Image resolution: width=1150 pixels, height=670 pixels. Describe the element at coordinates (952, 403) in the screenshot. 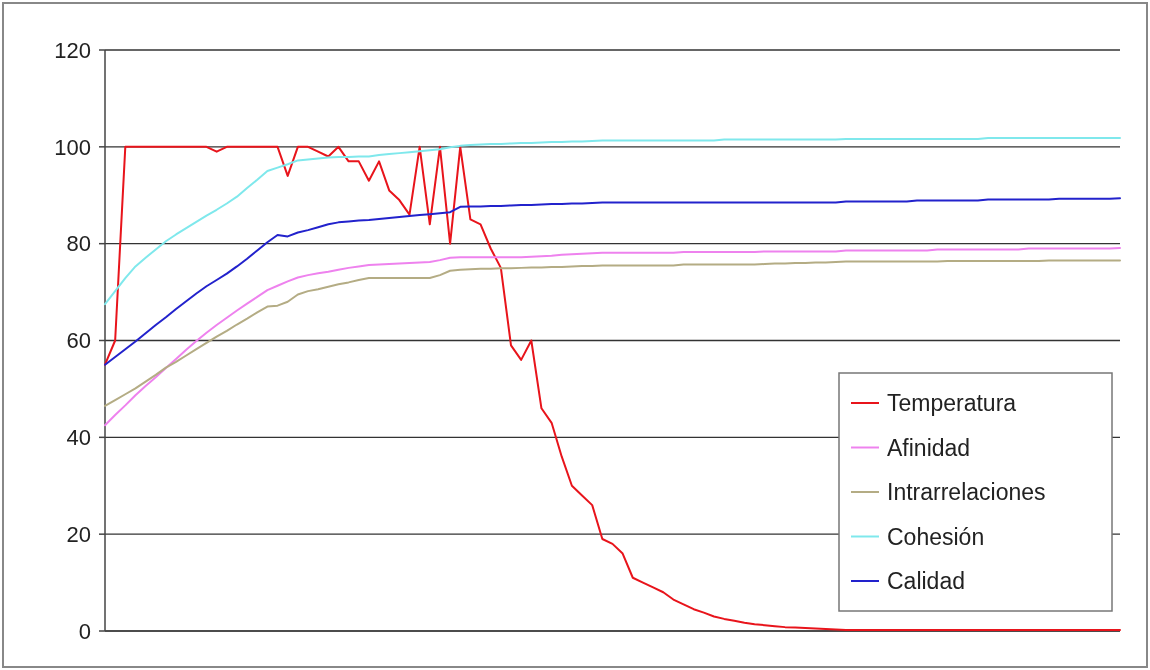

I see `legend-label: Temperatura` at that location.